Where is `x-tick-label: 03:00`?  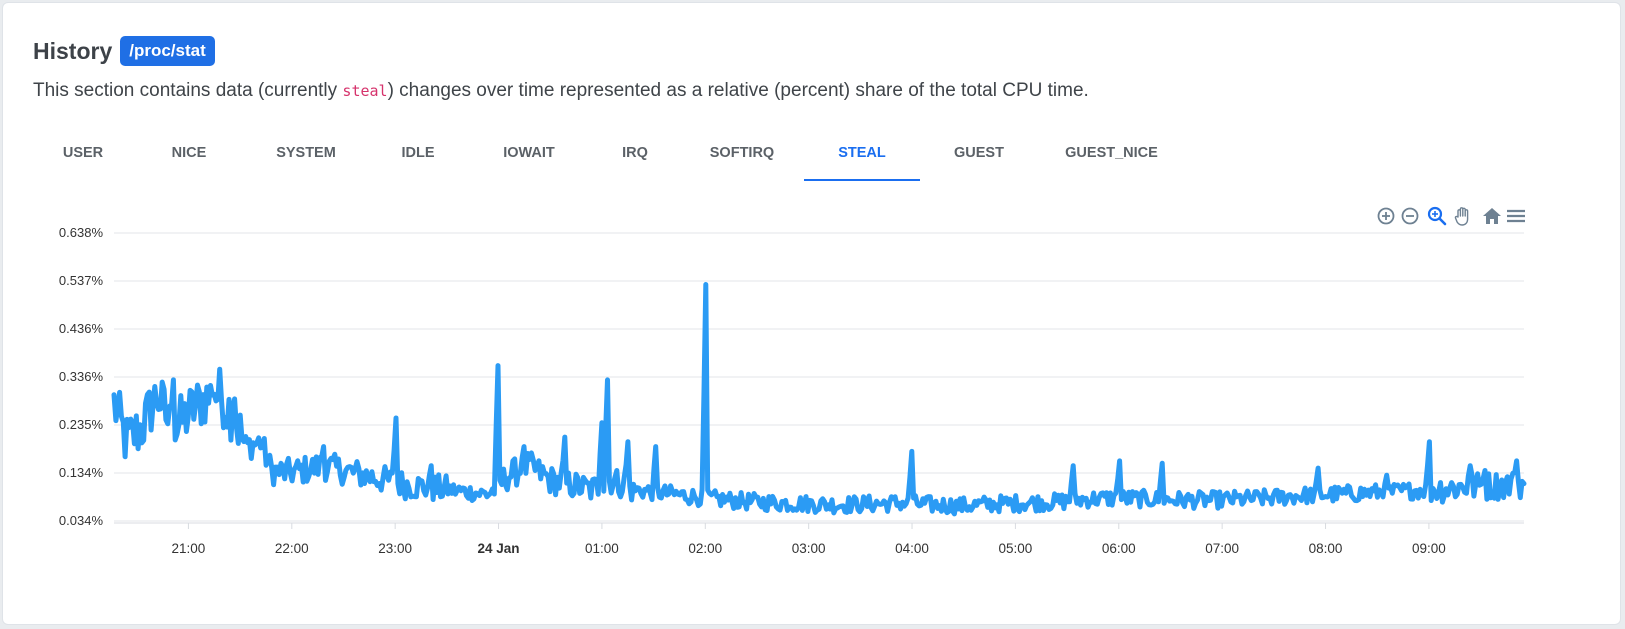
x-tick-label: 03:00 is located at coordinates (809, 548).